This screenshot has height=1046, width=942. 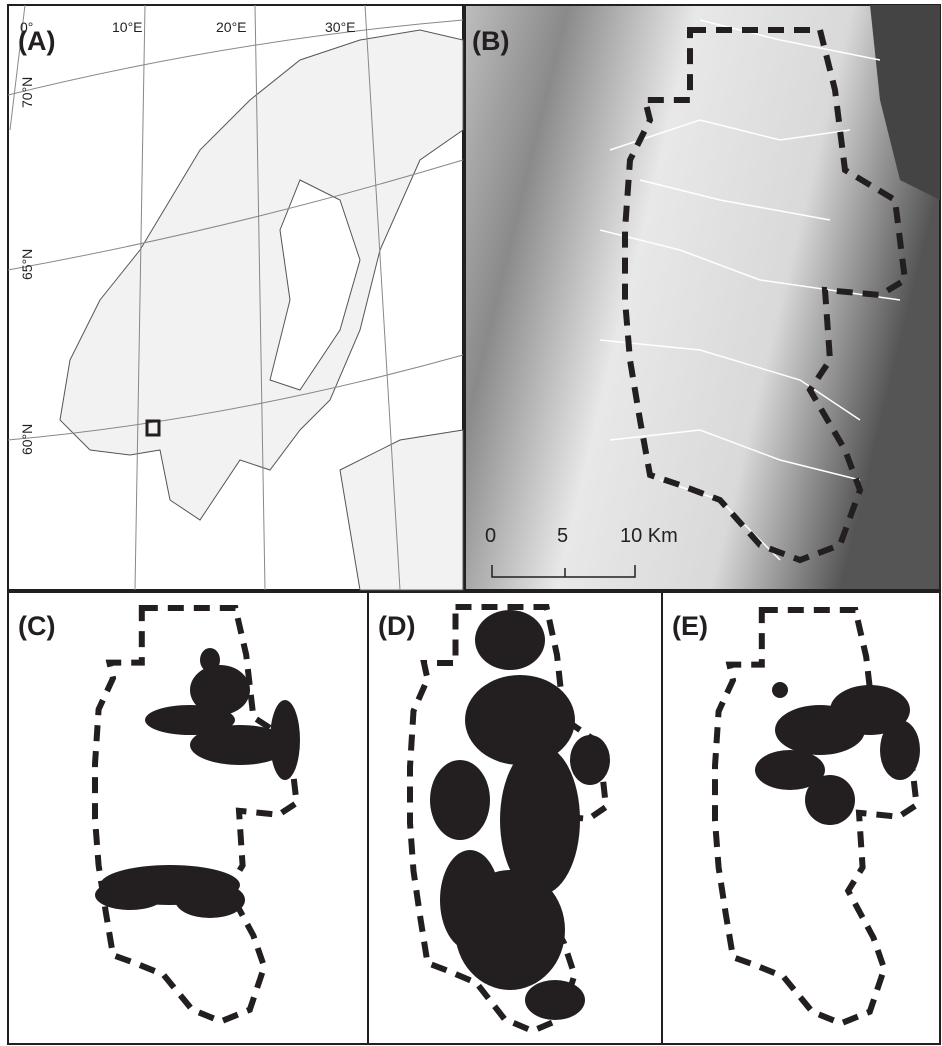 I want to click on lat-label: 70°N, so click(x=27, y=92).